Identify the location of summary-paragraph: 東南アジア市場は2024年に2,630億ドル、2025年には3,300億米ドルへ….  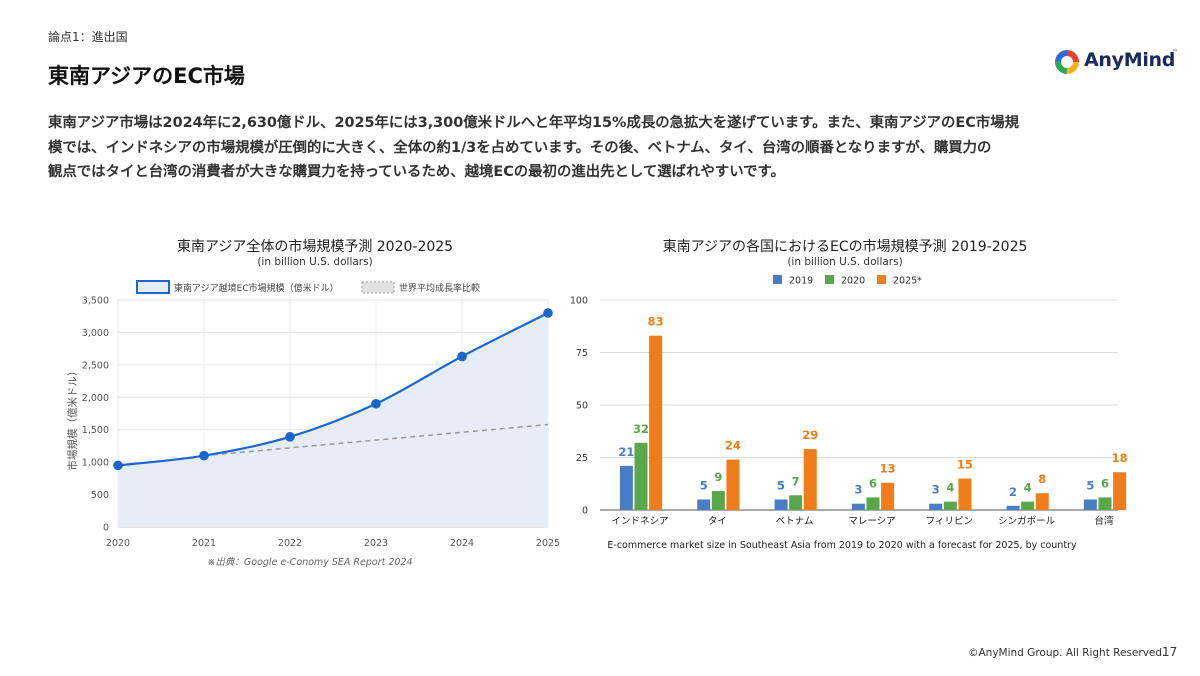
(603, 148).